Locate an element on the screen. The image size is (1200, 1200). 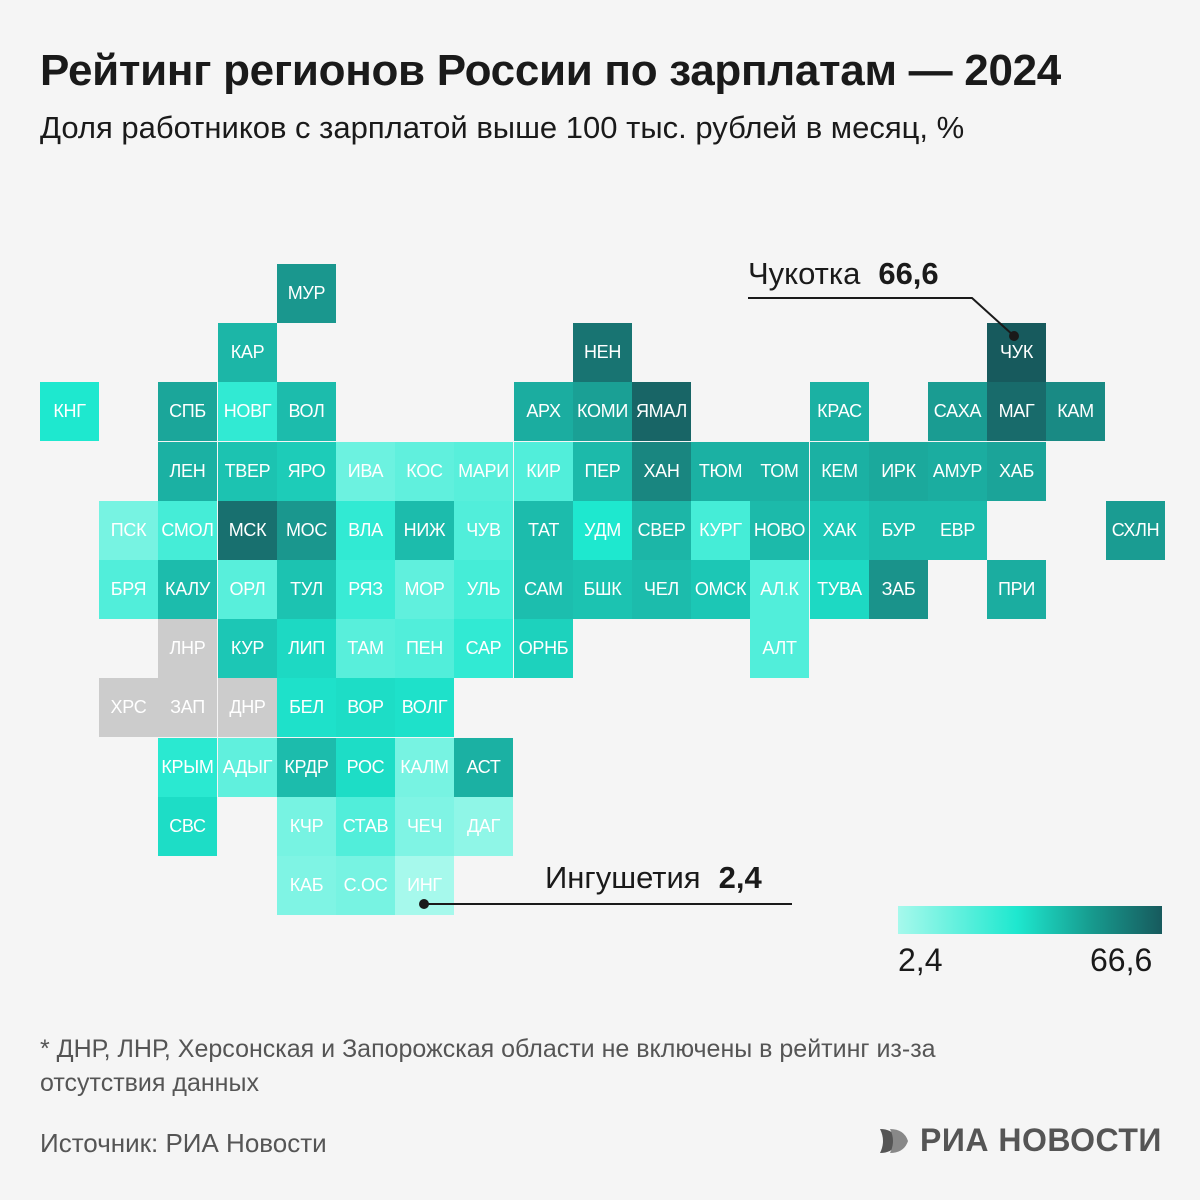
region-tile-МАРИ: МАРИ is located at coordinates (483, 471).